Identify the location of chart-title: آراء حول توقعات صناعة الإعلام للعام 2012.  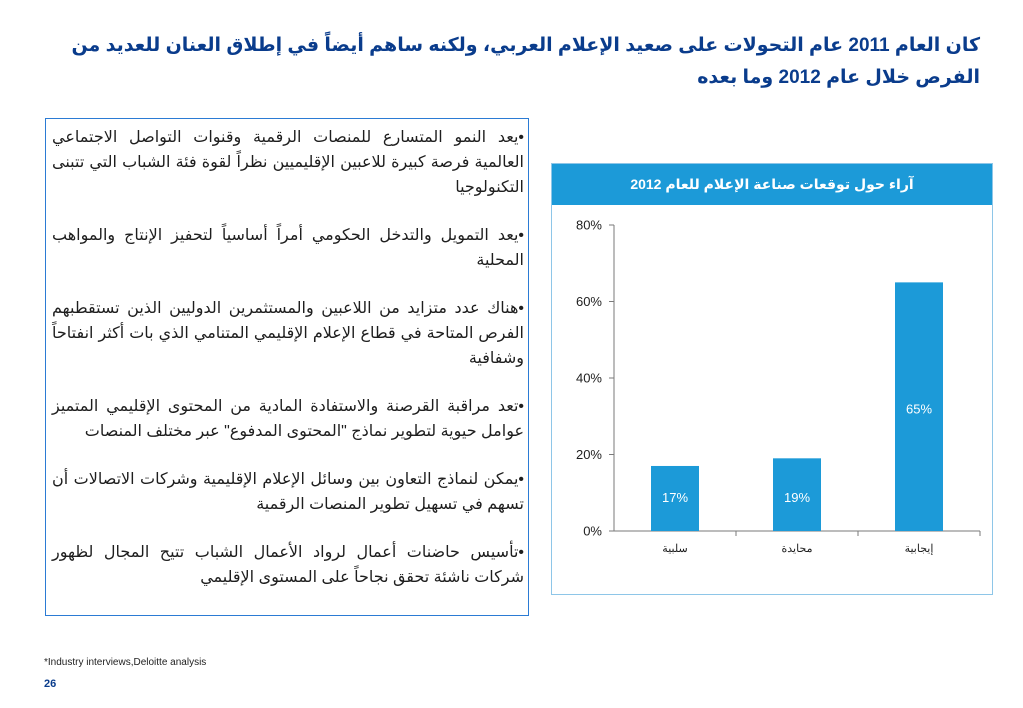
(772, 184).